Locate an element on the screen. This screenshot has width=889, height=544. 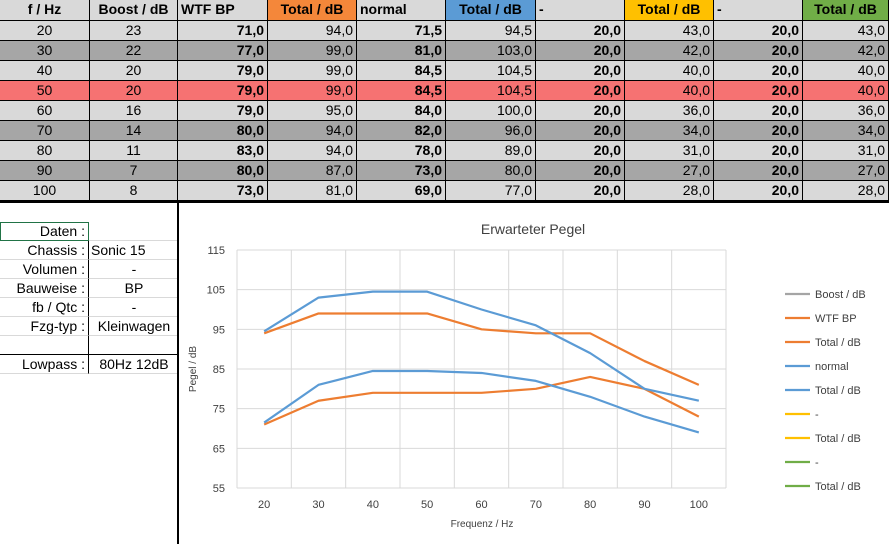
table-cell: 87,0 is located at coordinates (312, 171).